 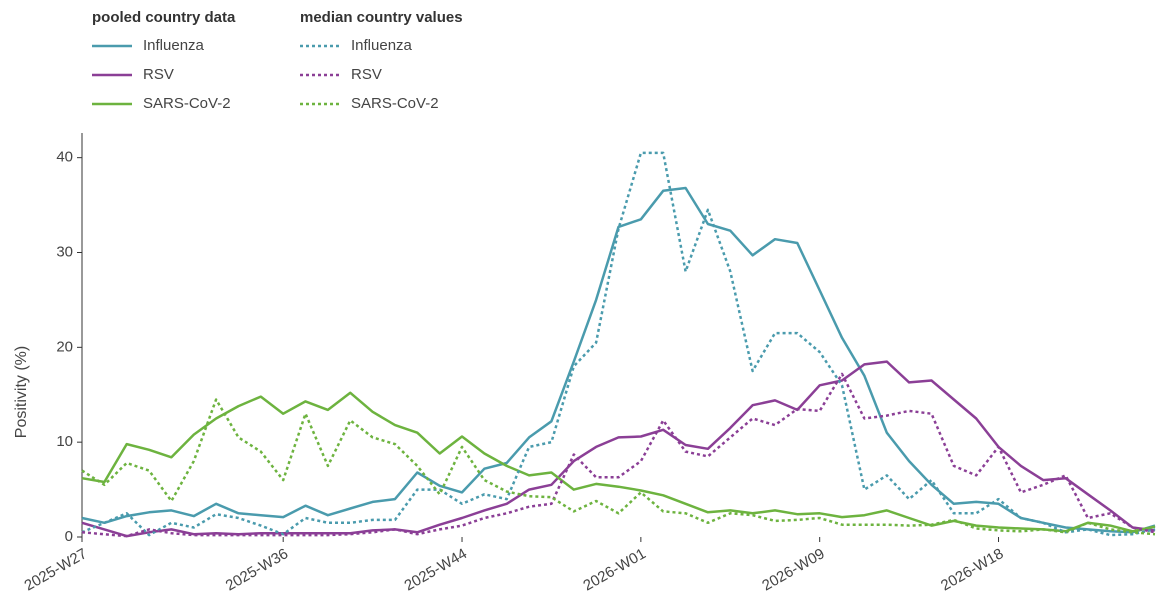 I want to click on y-tick-label: 40, so click(x=64, y=157).